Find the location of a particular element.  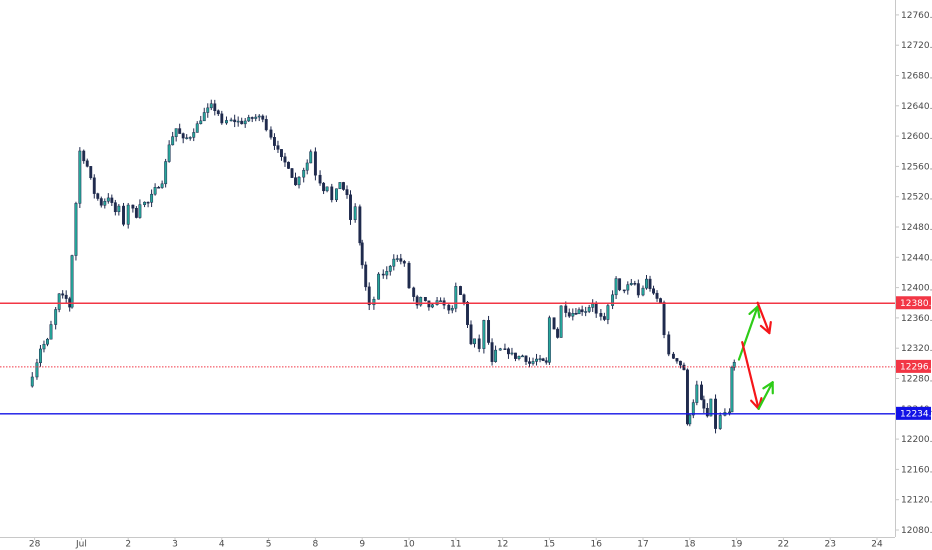

price-badge-label: 12234.0 is located at coordinates (916, 415).